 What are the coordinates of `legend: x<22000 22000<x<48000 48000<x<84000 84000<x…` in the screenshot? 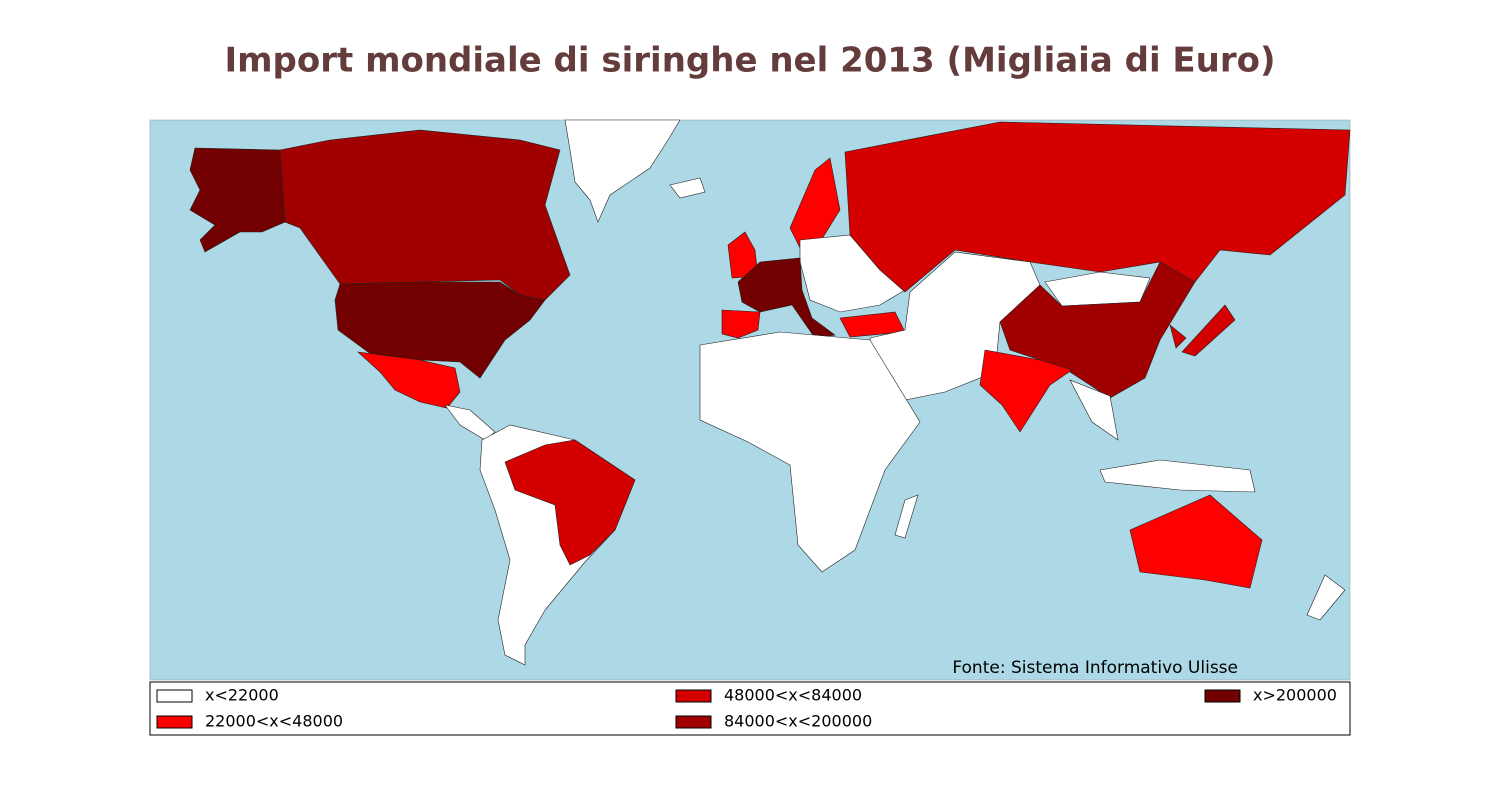 It's located at (746, 708).